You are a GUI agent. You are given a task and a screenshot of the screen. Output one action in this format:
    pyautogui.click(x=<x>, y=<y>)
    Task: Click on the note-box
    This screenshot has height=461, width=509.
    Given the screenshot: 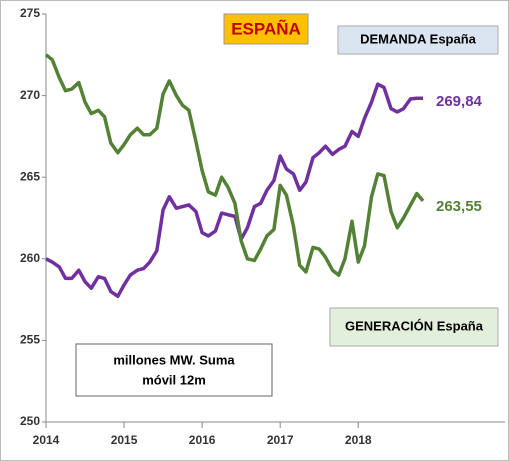 What is the action you would take?
    pyautogui.click(x=174, y=370)
    